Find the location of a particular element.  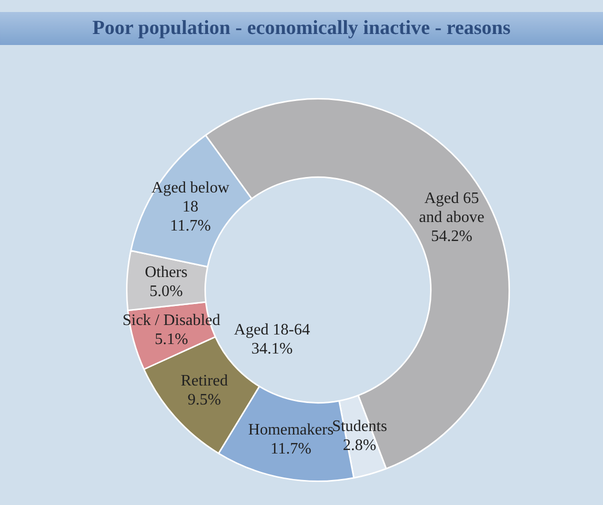

chart-title: Poor population - economically inactive - reasons is located at coordinates (301, 28).